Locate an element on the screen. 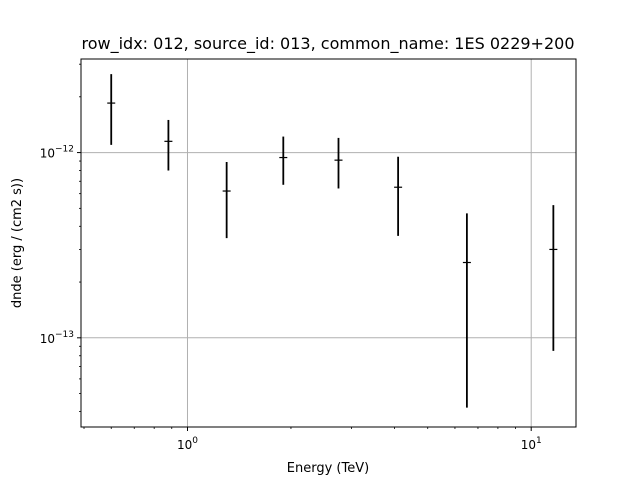  x-tick-label-1: 10¹ is located at coordinates (531, 444).